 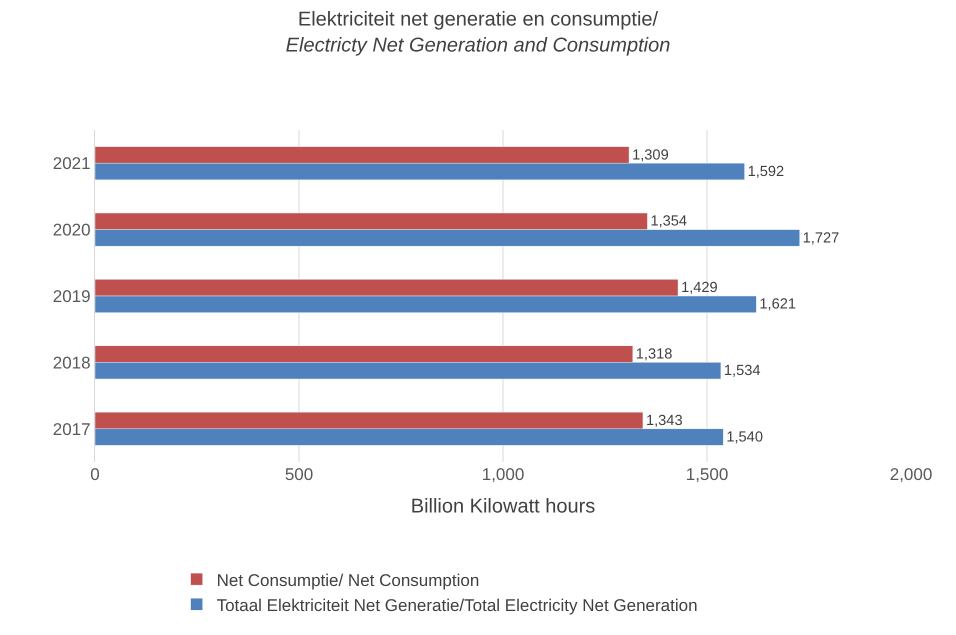 I want to click on data-label: 1,592, so click(x=766, y=172).